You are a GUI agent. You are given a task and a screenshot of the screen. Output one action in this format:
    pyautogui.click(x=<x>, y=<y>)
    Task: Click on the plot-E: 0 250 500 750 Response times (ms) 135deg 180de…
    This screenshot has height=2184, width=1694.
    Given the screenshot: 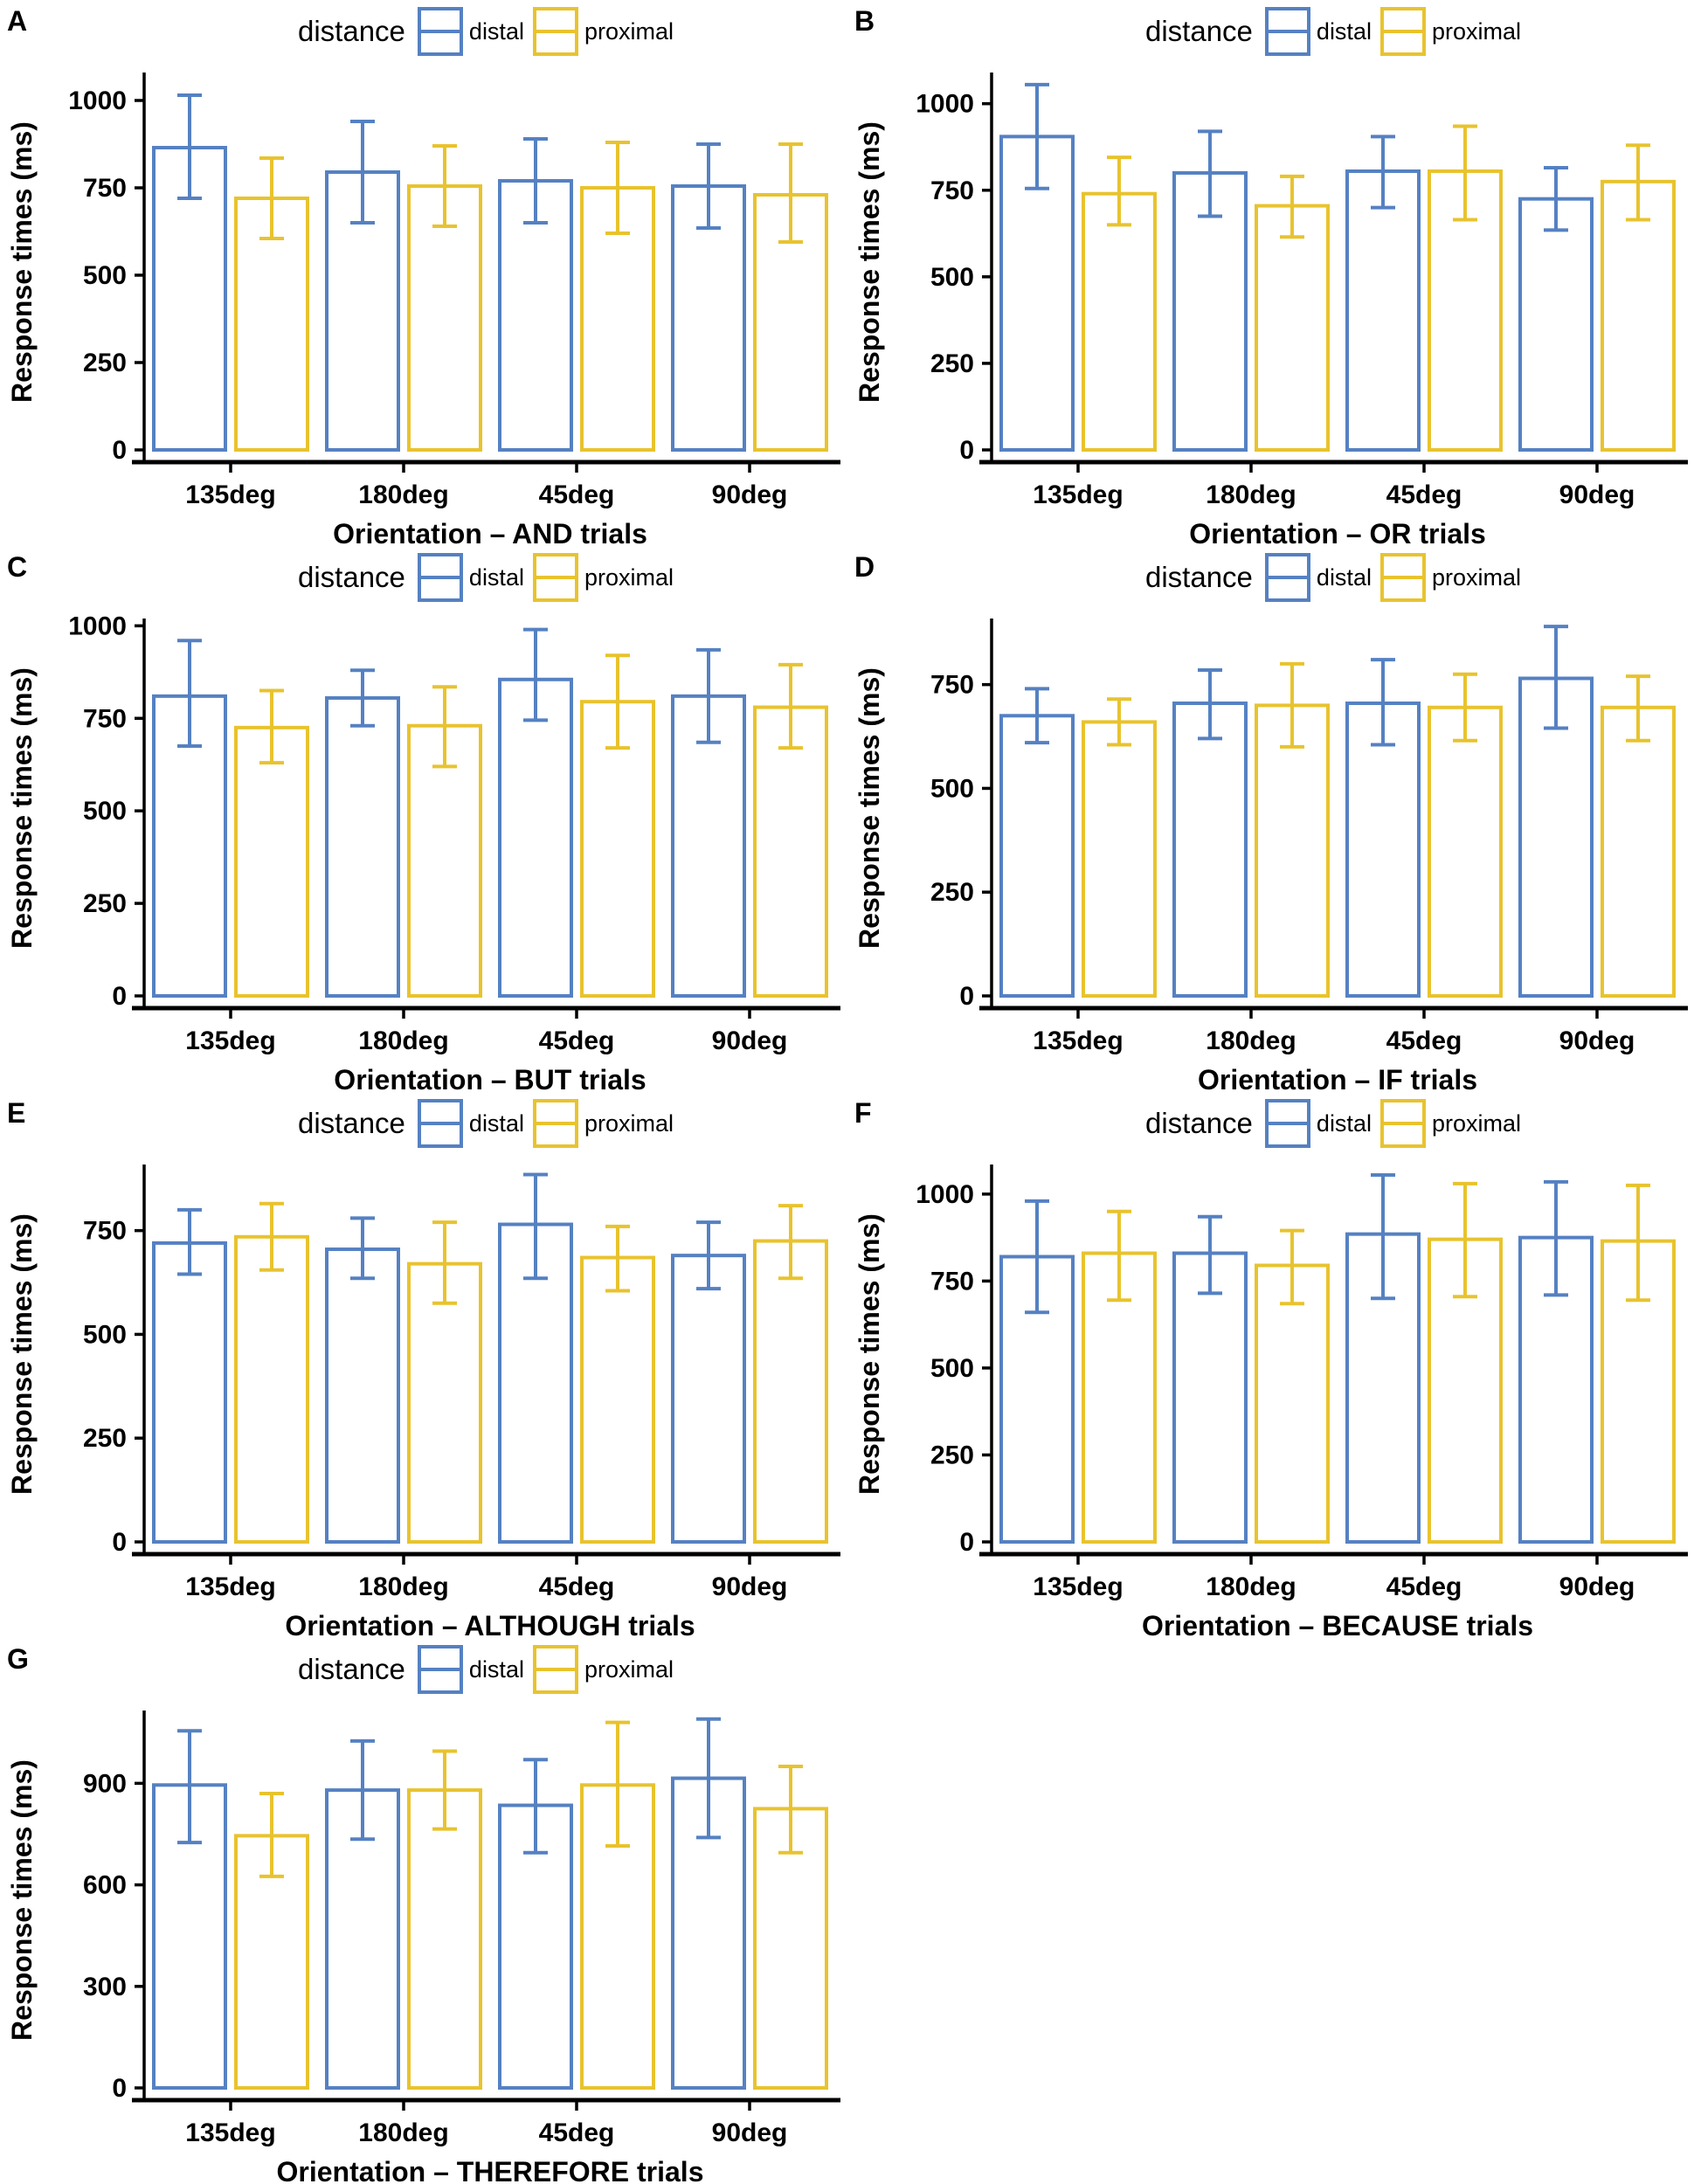 What is the action you would take?
    pyautogui.click(x=423, y=1401)
    